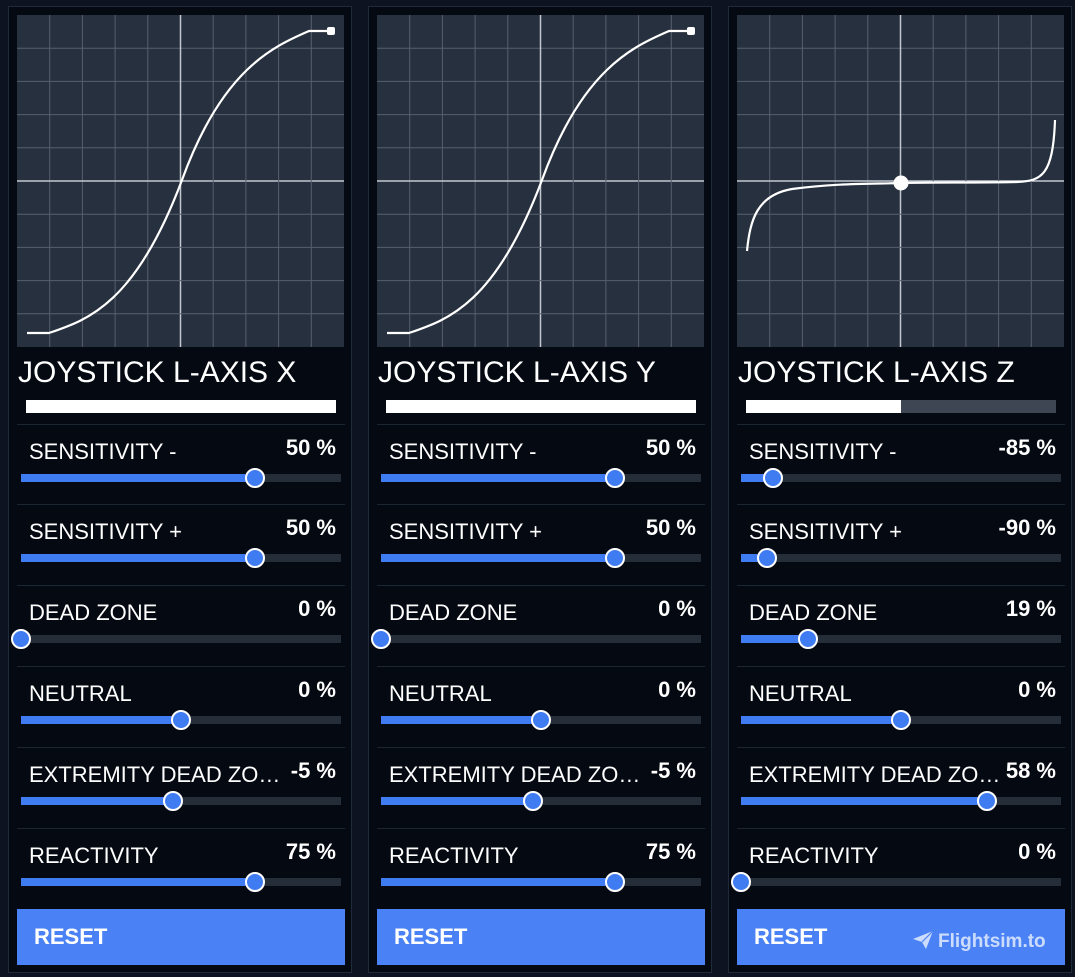 The image size is (1075, 977). Describe the element at coordinates (517, 372) in the screenshot. I see `axis-title: JOYSTICK L-AXIS Y` at that location.